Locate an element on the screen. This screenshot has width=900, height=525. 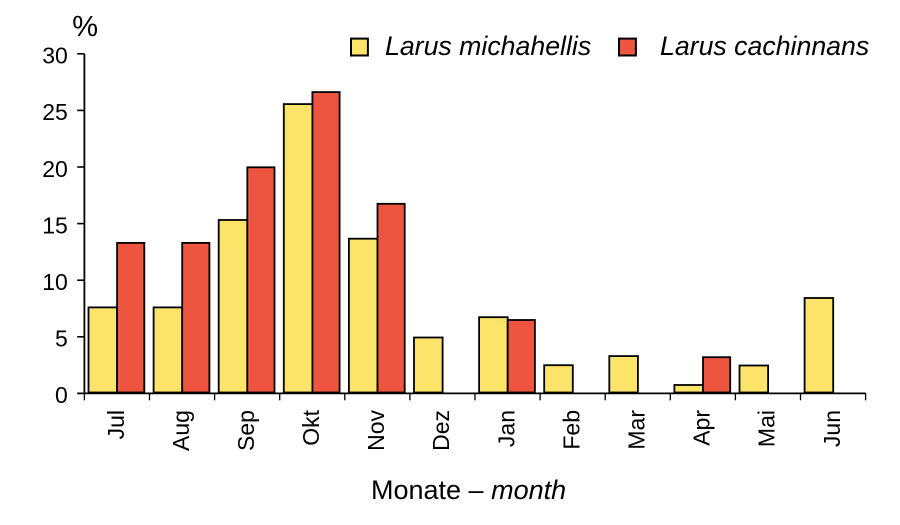
svg-text: 15 is located at coordinates (55, 225).